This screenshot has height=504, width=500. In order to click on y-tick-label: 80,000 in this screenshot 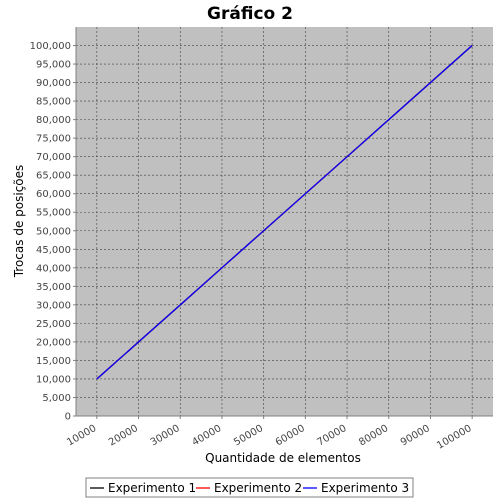, I will do `click(53, 120)`.